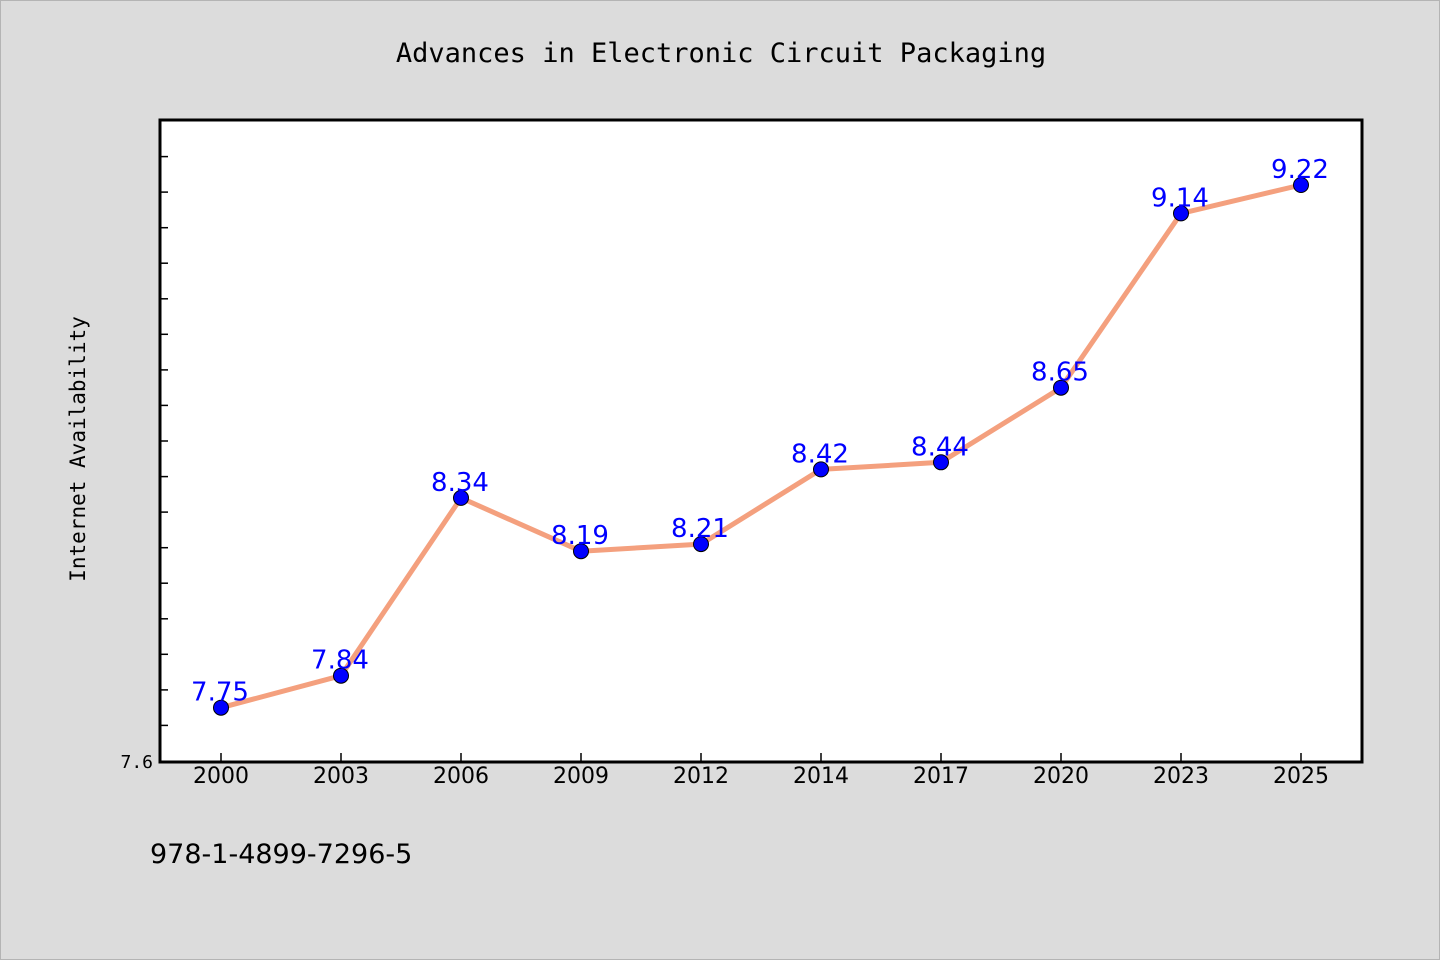 Image resolution: width=1440 pixels, height=960 pixels. I want to click on data-label: 9.14, so click(1180, 198).